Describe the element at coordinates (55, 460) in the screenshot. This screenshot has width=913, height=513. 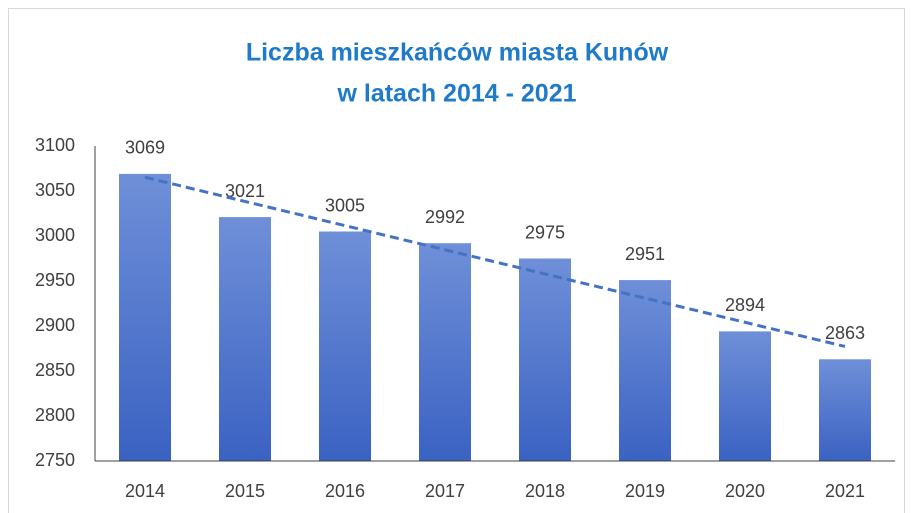
I see `y-tick-label: 2750` at that location.